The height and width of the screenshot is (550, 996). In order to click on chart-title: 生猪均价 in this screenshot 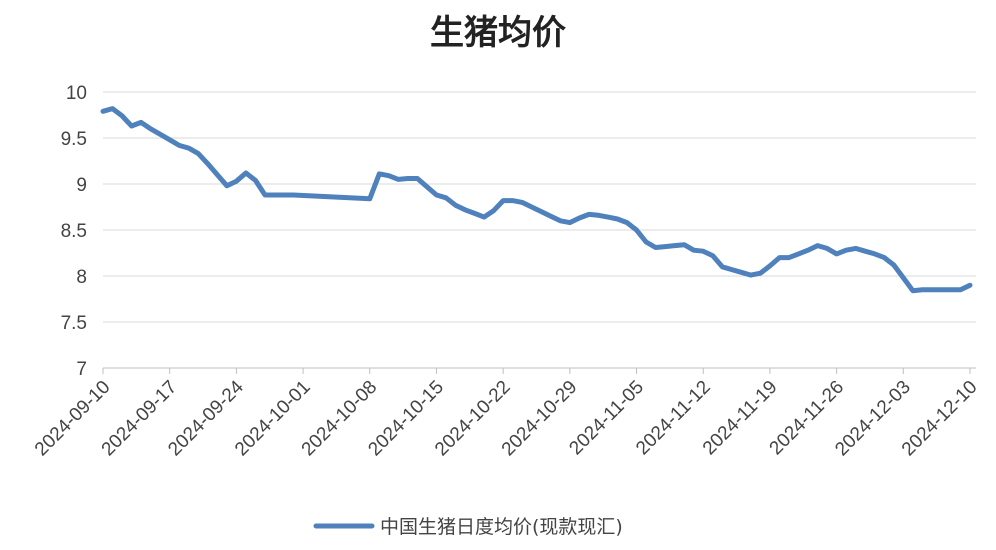, I will do `click(498, 33)`.